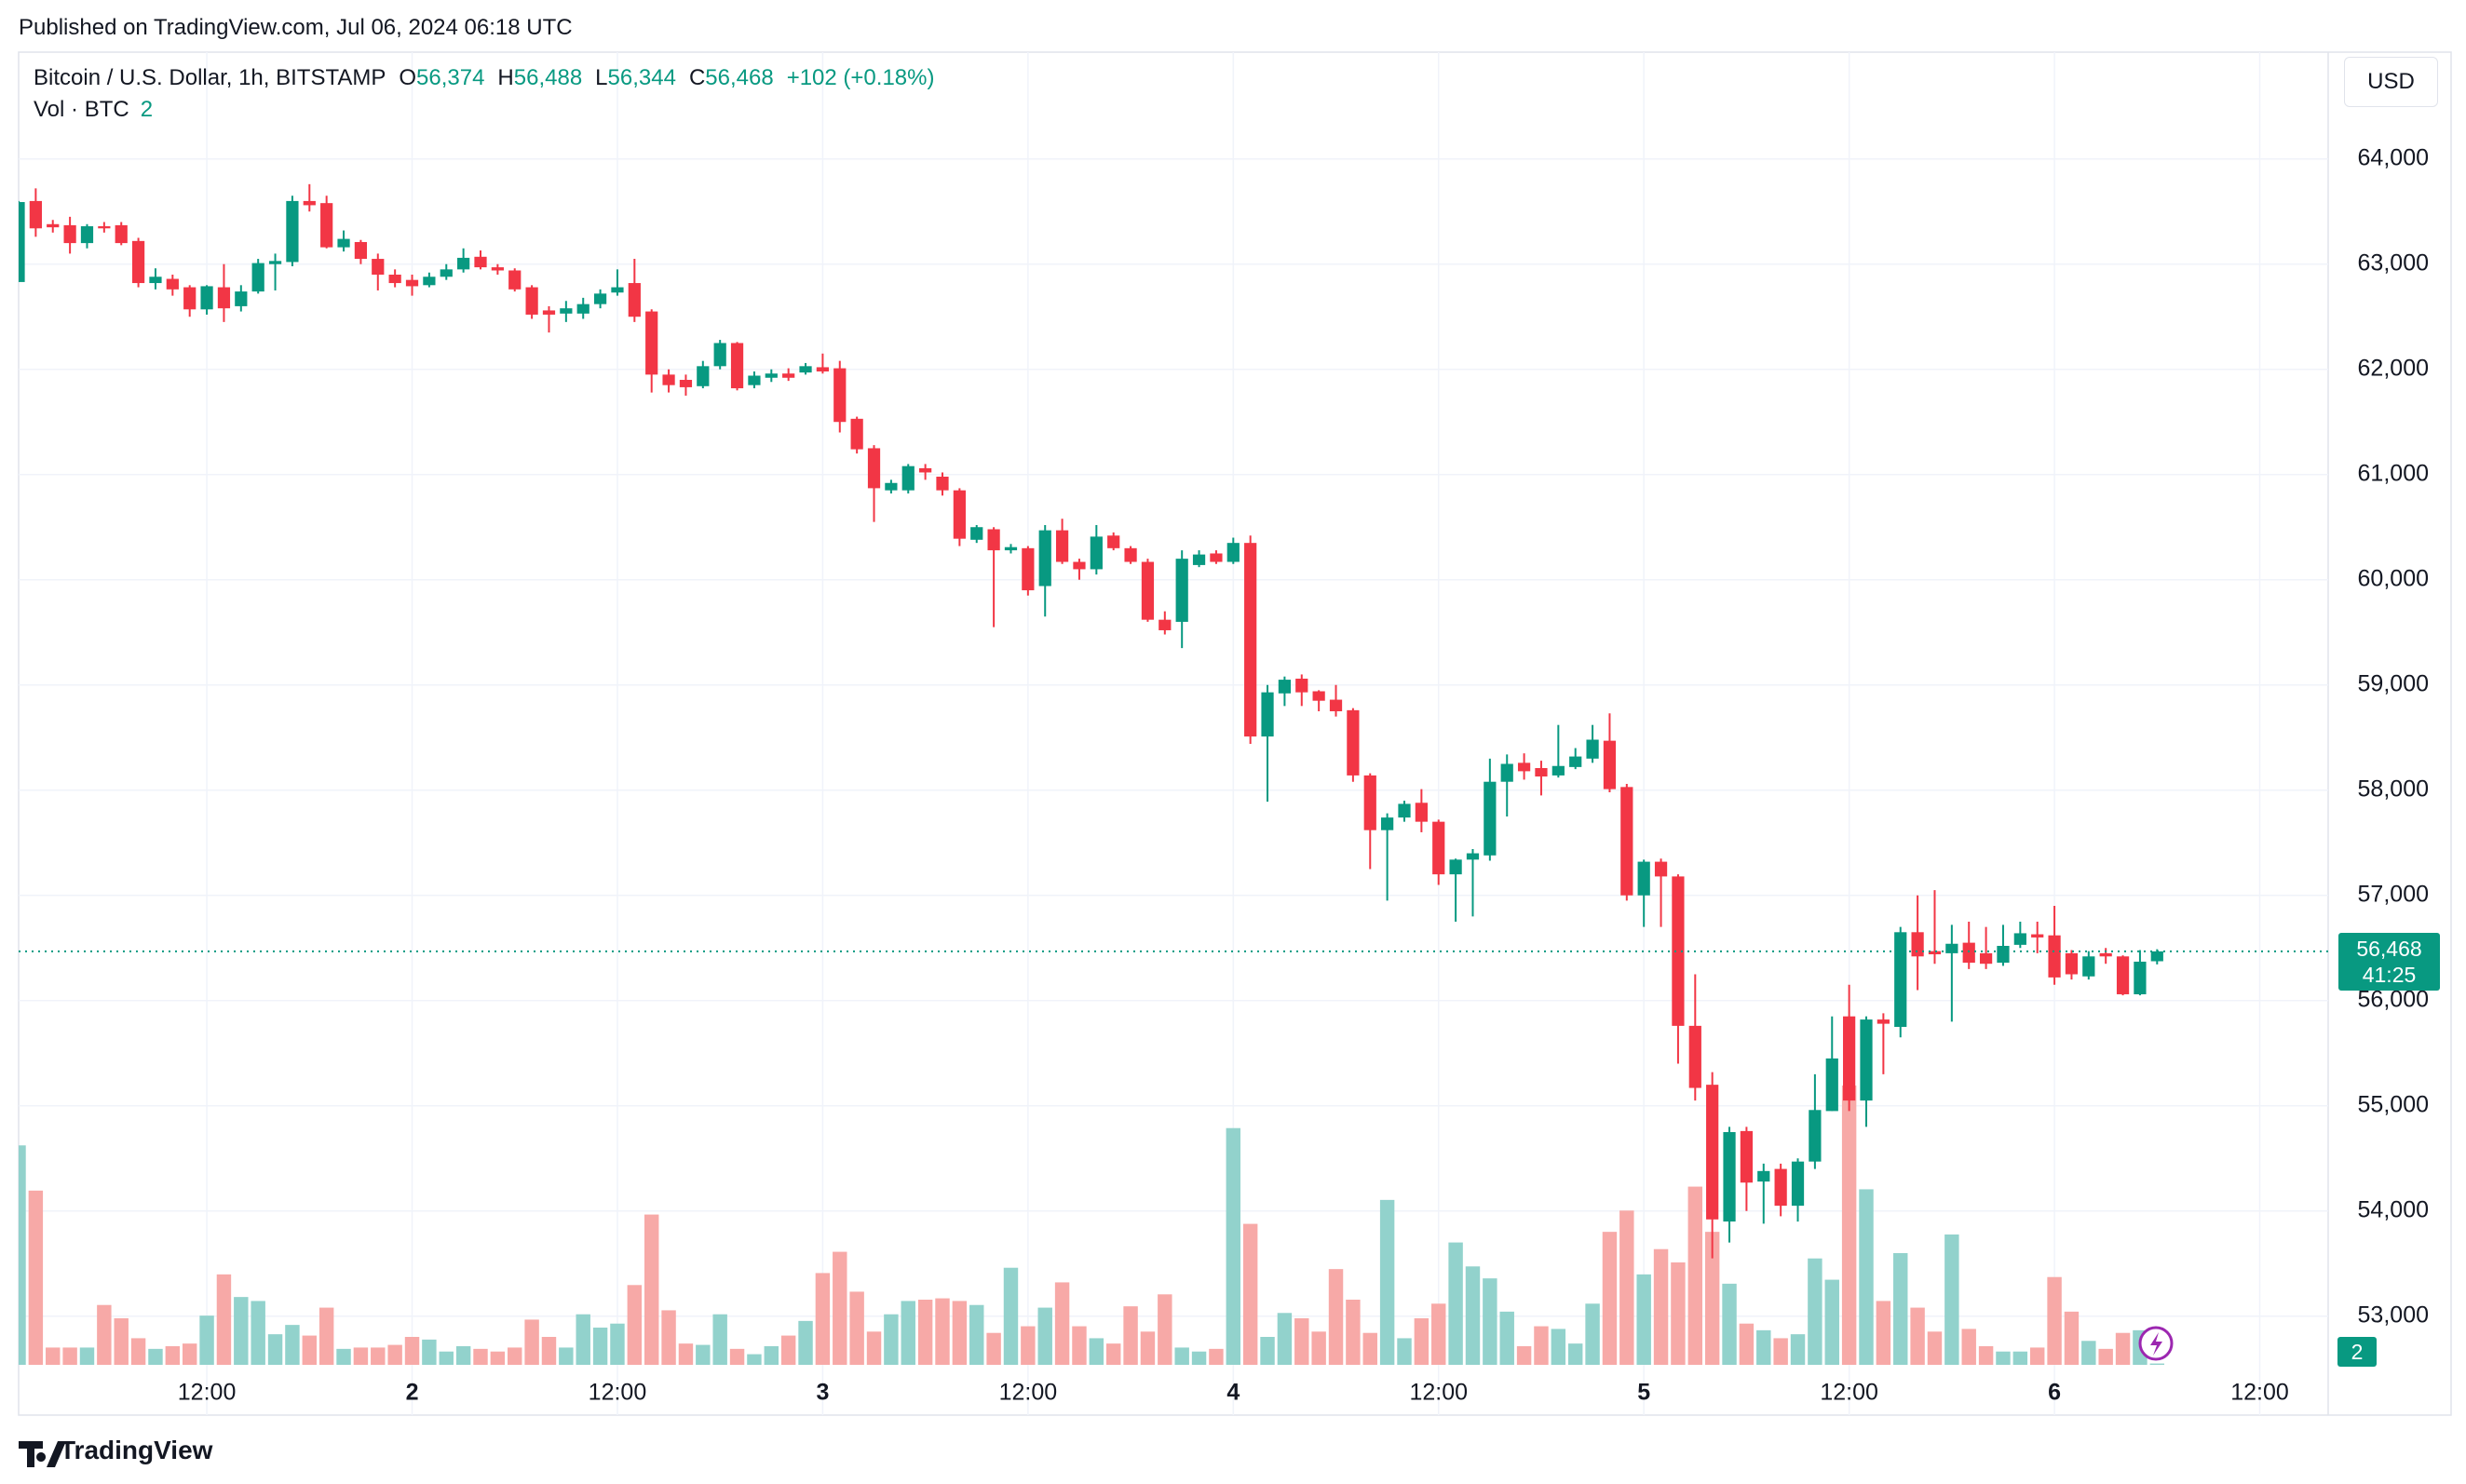  Describe the element at coordinates (147, 109) in the screenshot. I see `volume-last: 2` at that location.